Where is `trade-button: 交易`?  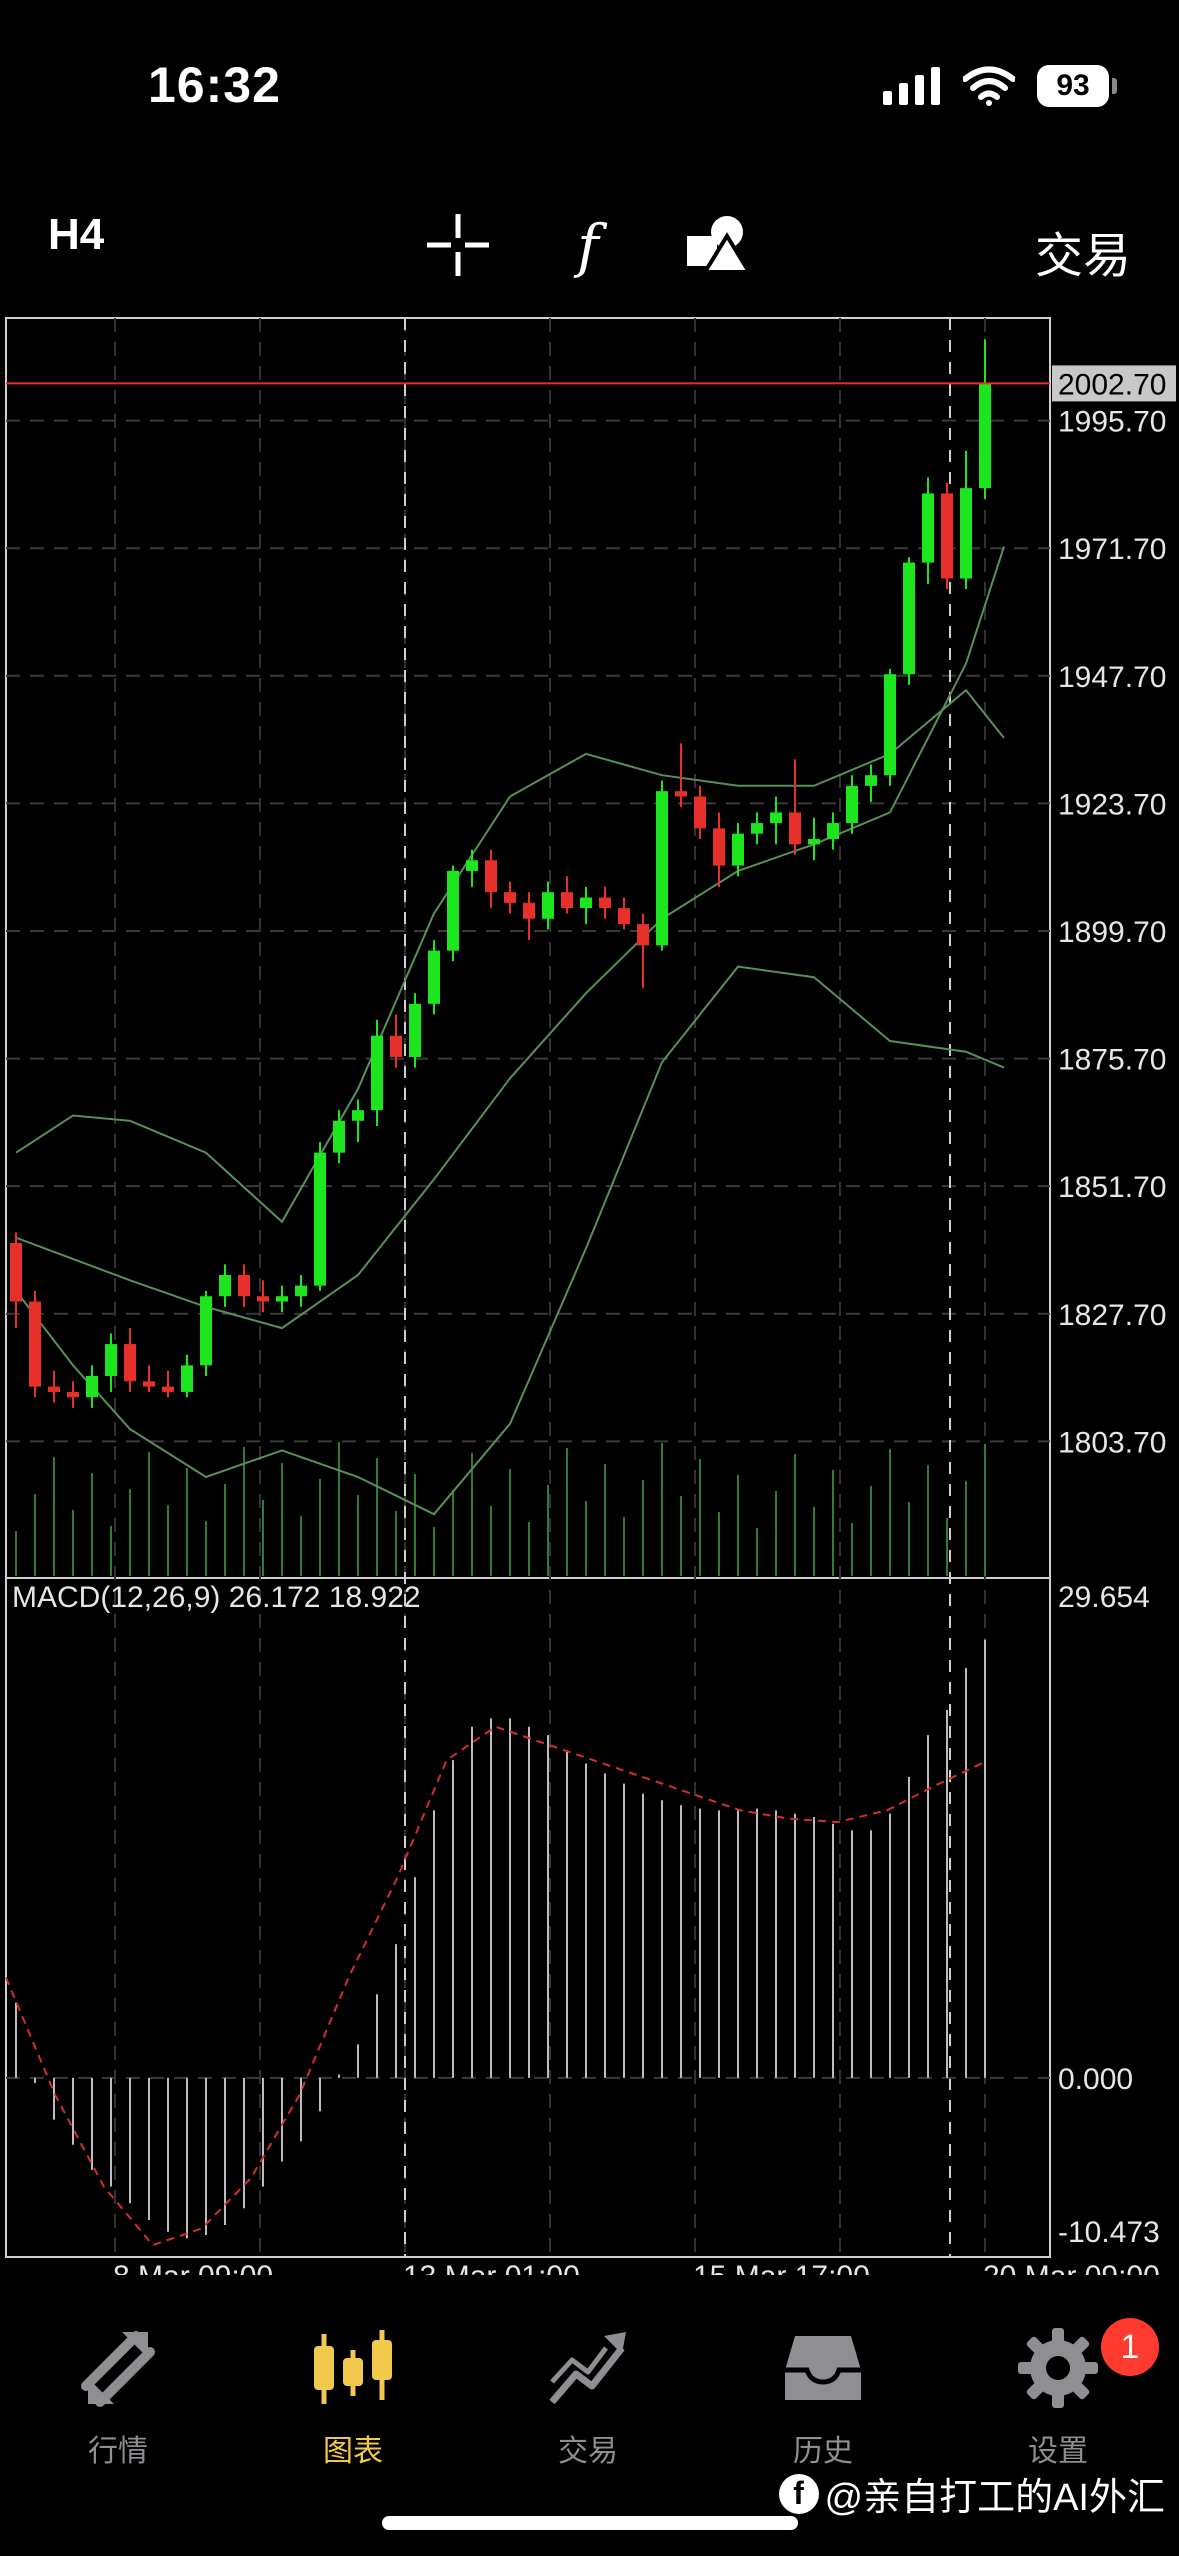 trade-button: 交易 is located at coordinates (1082, 256).